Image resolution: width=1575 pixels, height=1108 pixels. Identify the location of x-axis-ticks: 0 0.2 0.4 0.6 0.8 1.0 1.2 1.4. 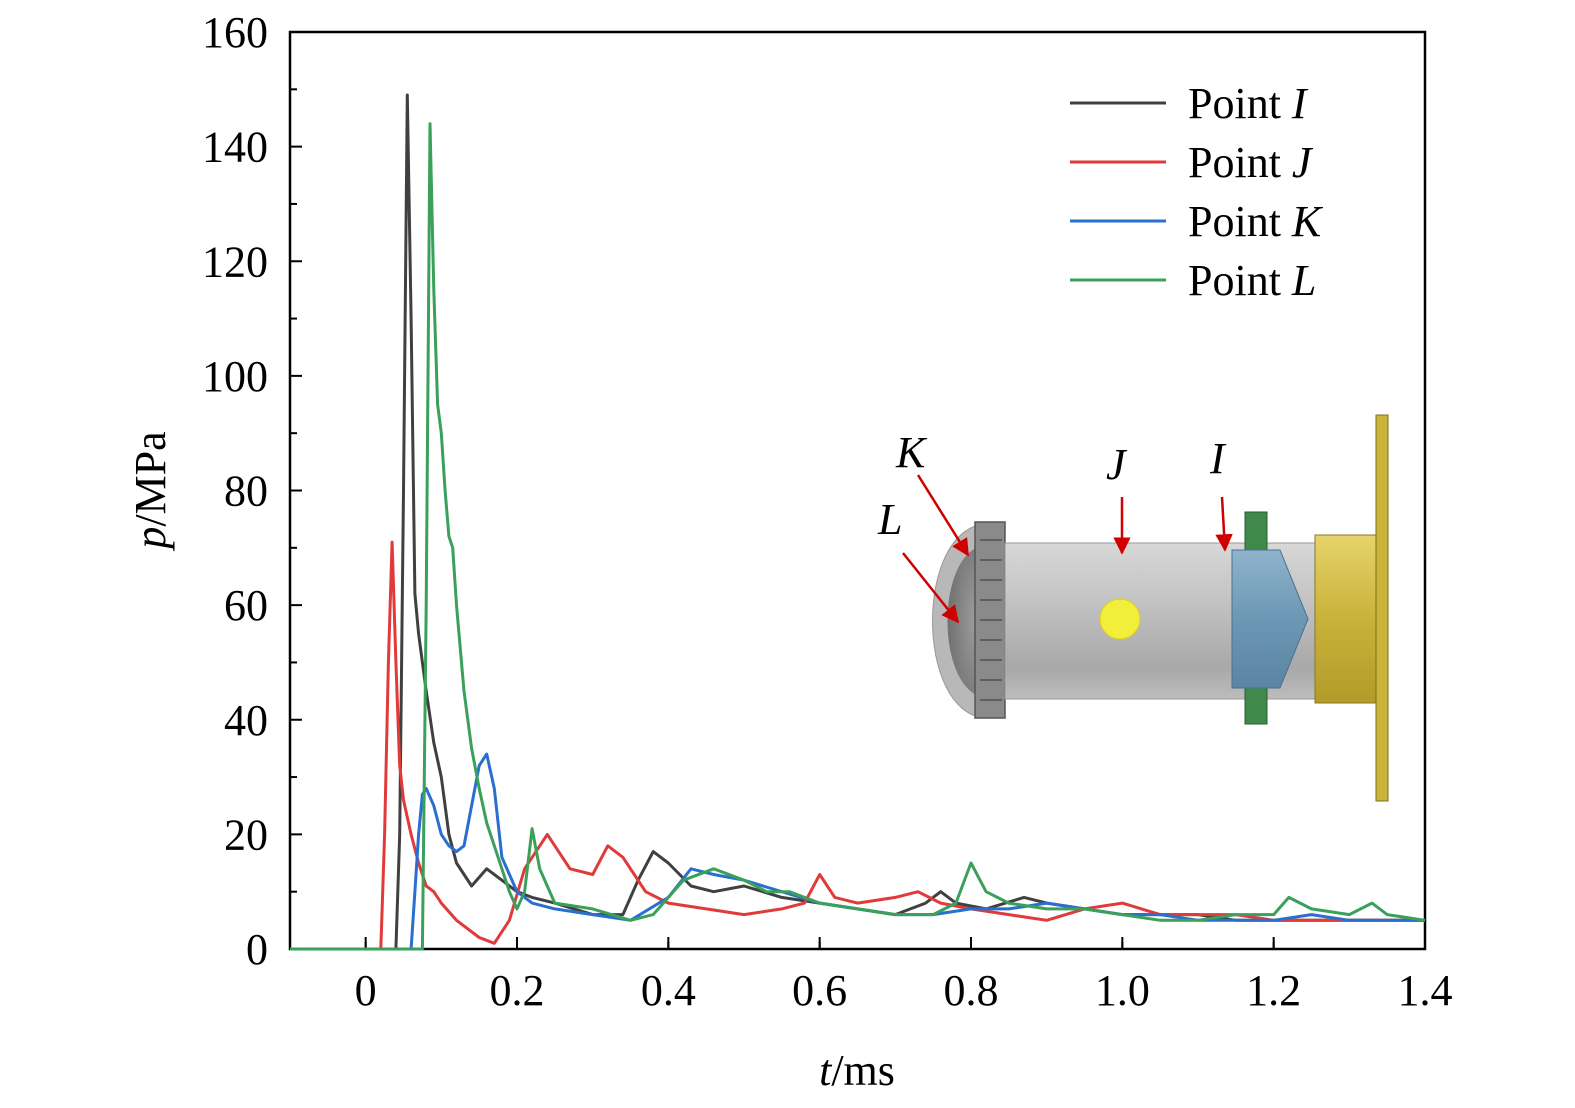
(904, 976).